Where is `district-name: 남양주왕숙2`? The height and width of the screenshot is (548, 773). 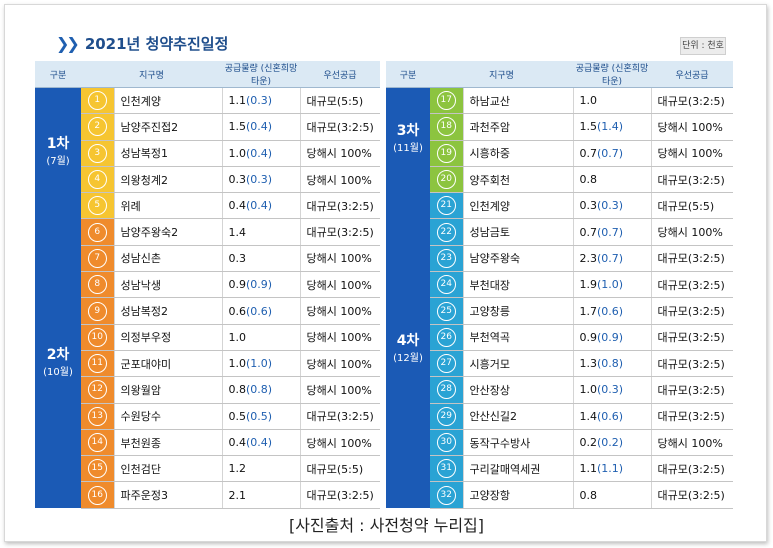
district-name: 남양주왕숙2 is located at coordinates (167, 232).